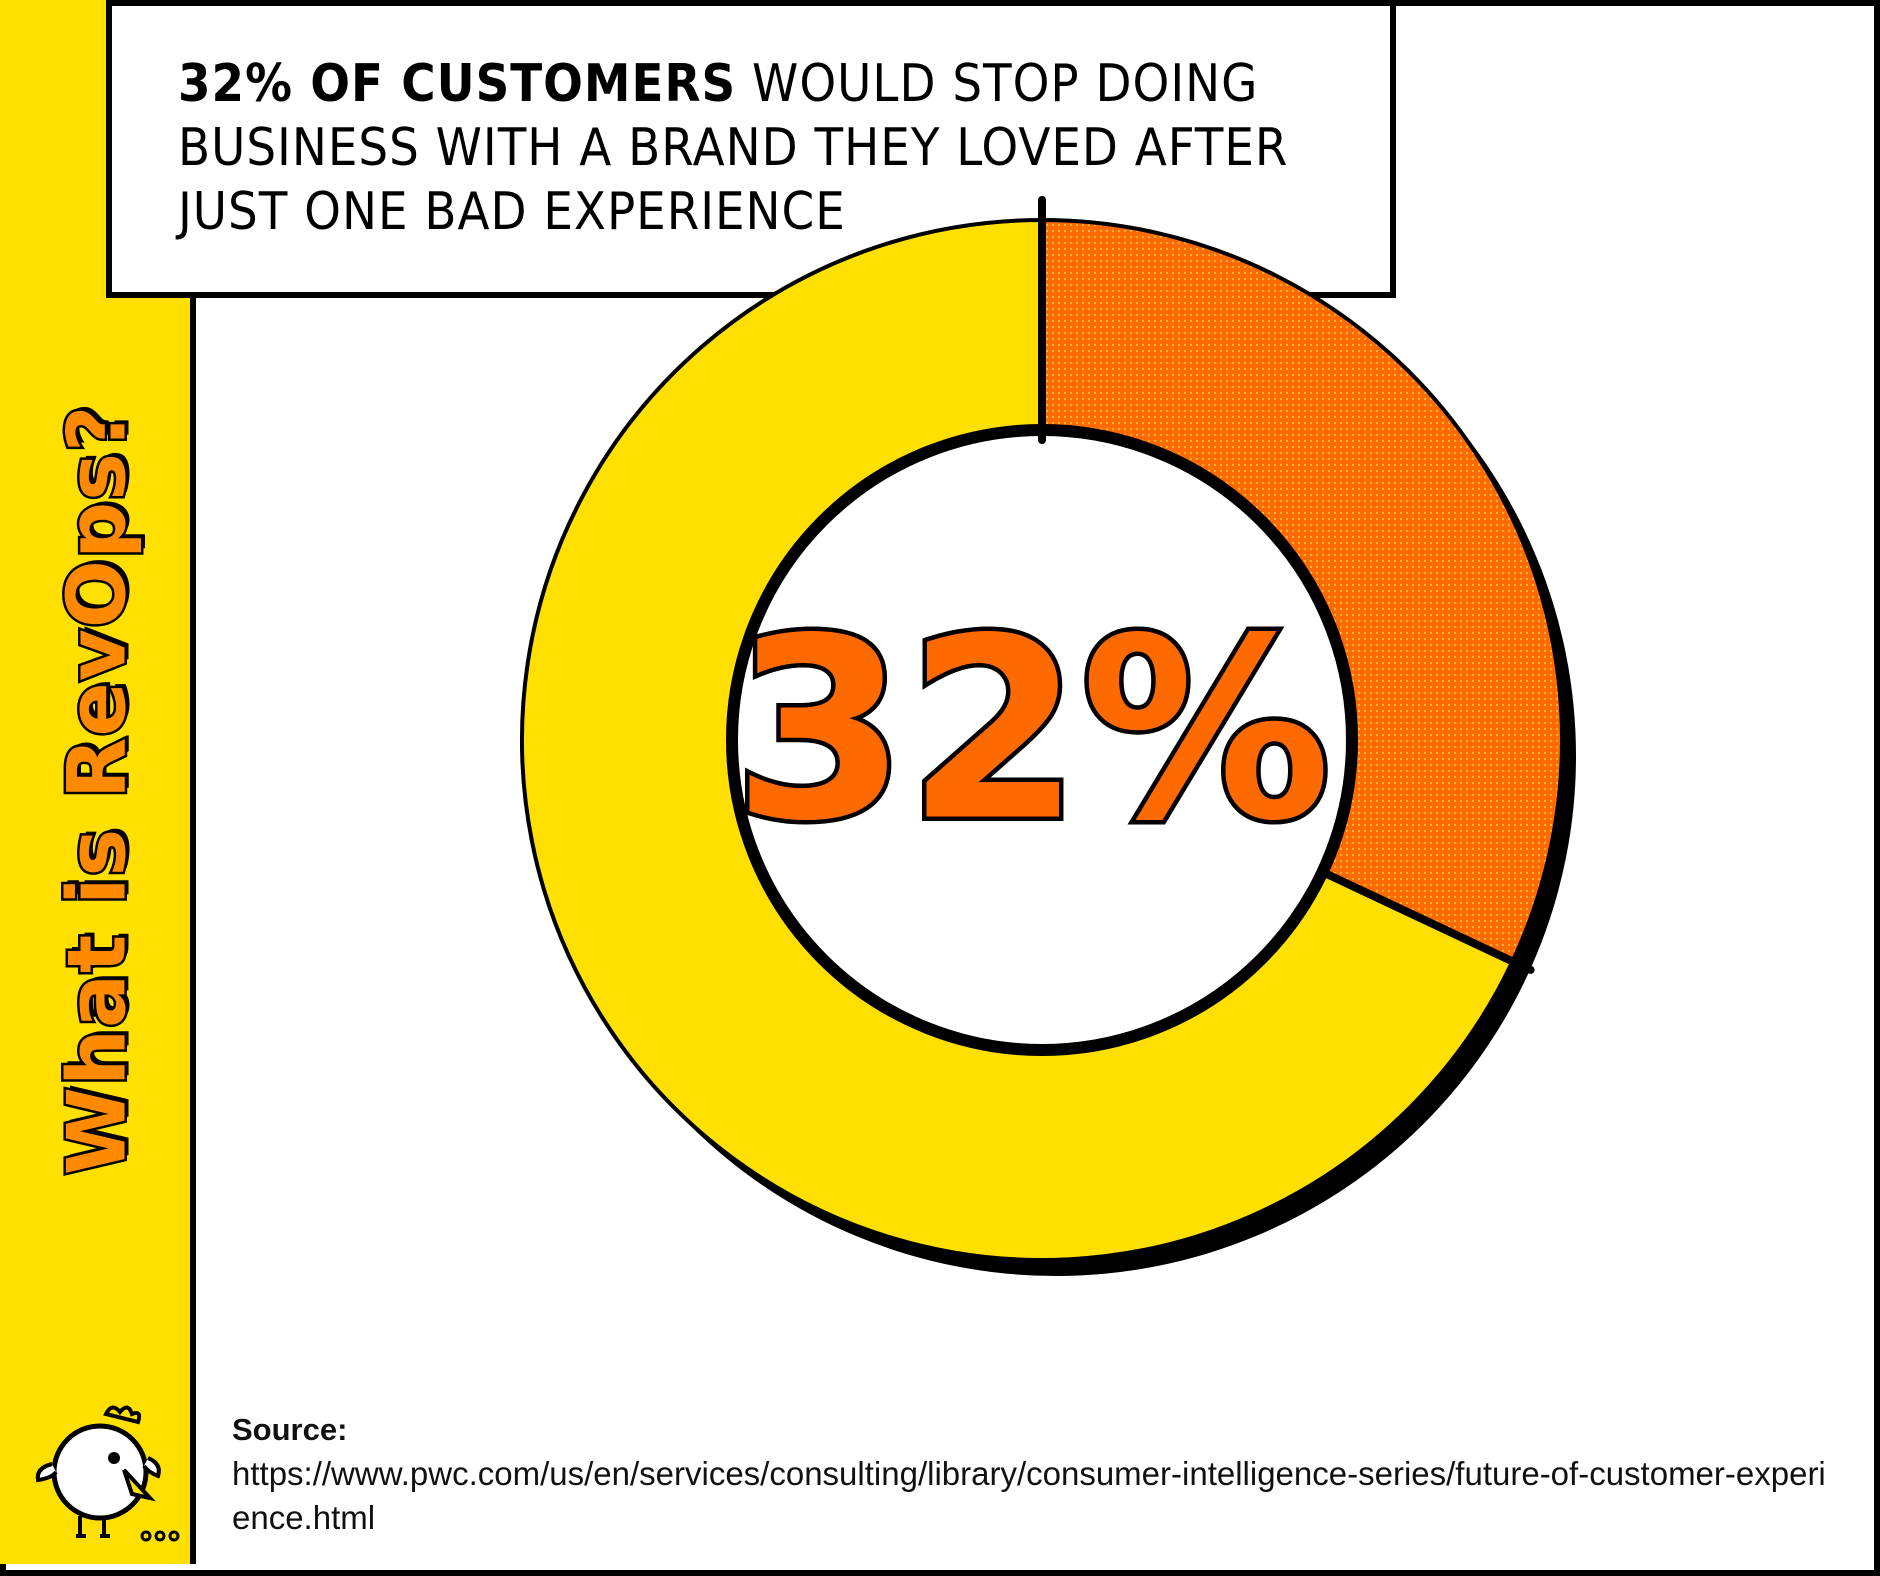 The height and width of the screenshot is (1576, 1880). What do you see at coordinates (1032, 730) in the screenshot?
I see `center-percent-label: 32%` at bounding box center [1032, 730].